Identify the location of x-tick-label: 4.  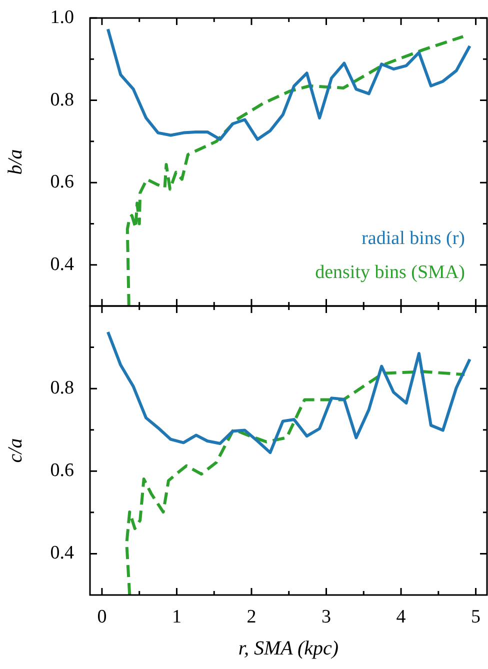
(401, 617).